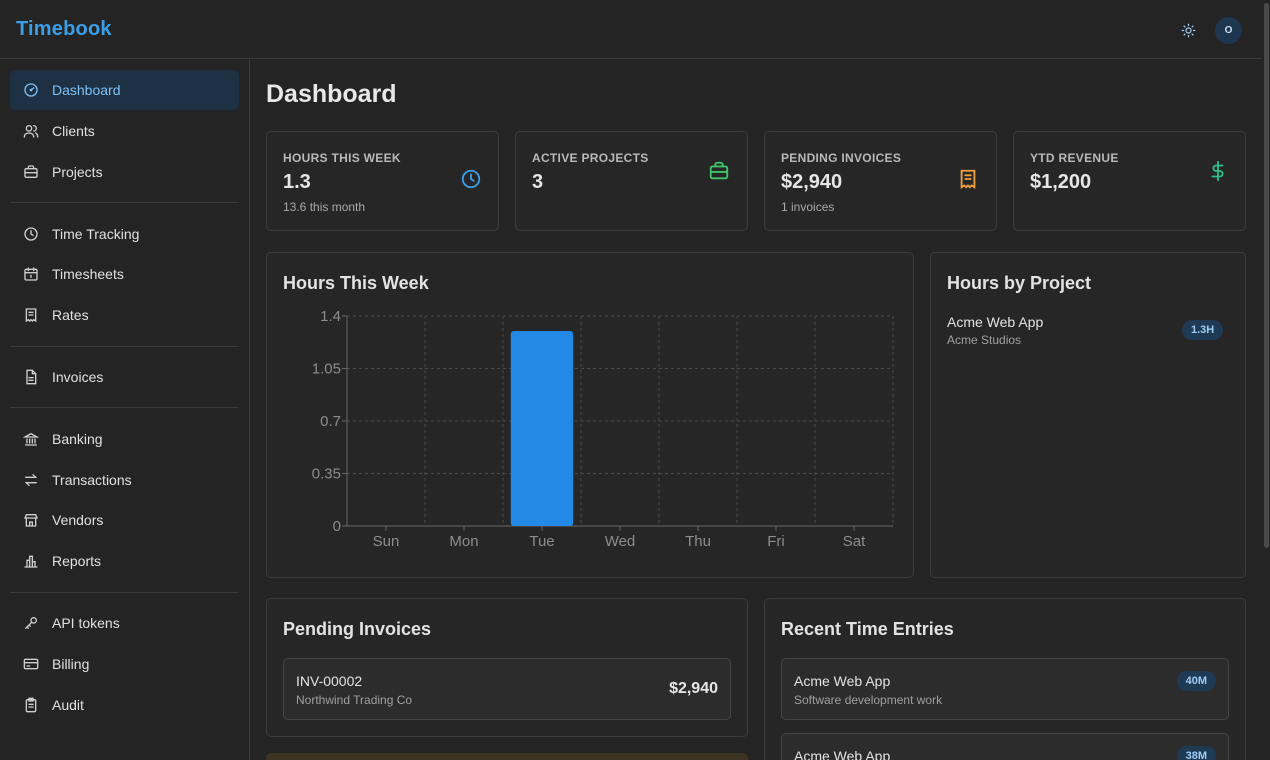 Image resolution: width=1270 pixels, height=760 pixels. What do you see at coordinates (1129, 181) in the screenshot?
I see `stat-card-ytd-revenue: YTD REVENUE $1,200` at bounding box center [1129, 181].